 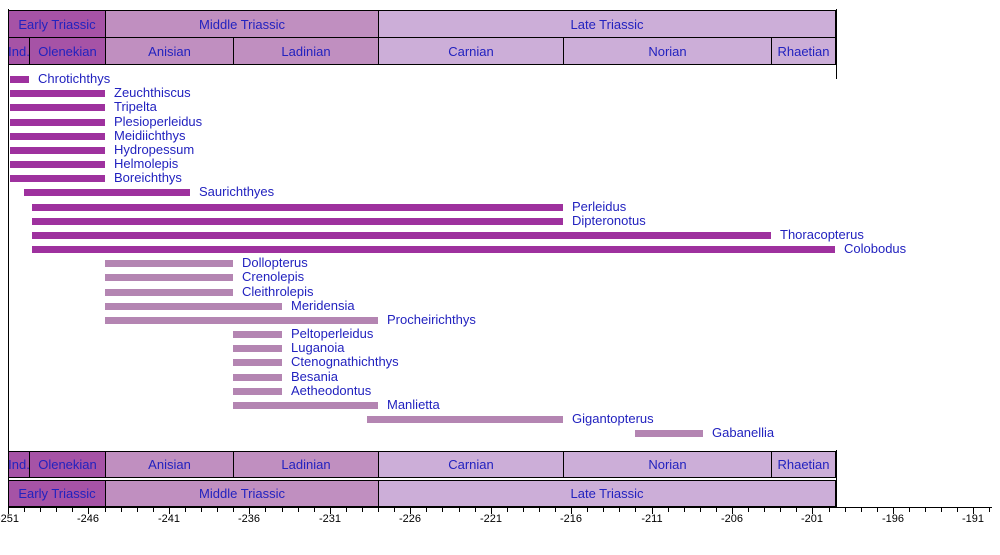 I want to click on taxon-label: Besania, so click(x=314, y=376).